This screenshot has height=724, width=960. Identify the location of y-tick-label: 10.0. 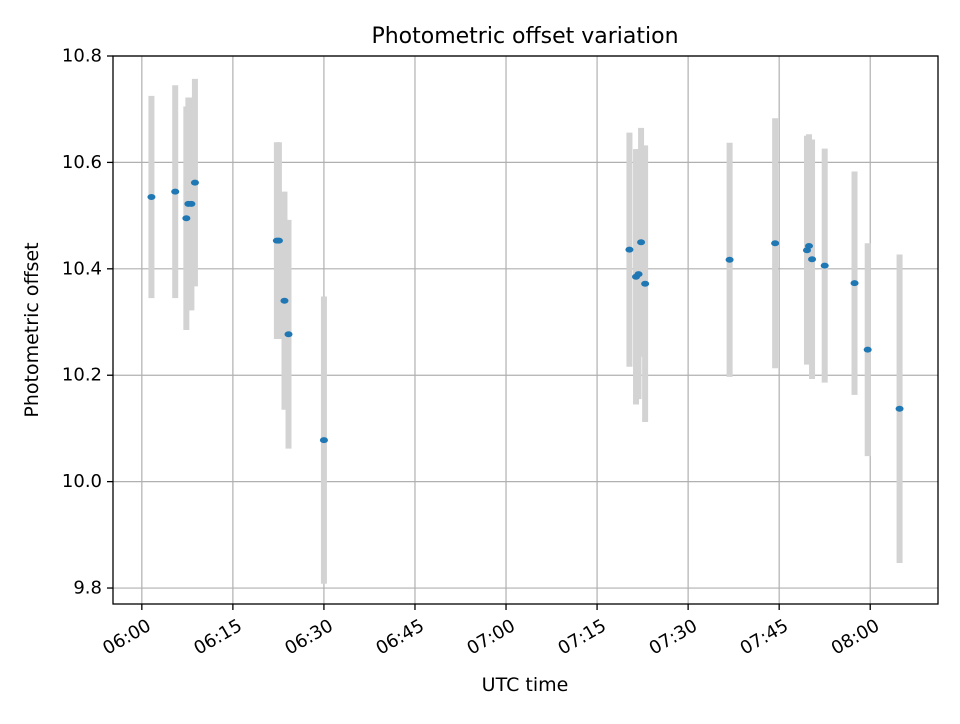
(82, 481).